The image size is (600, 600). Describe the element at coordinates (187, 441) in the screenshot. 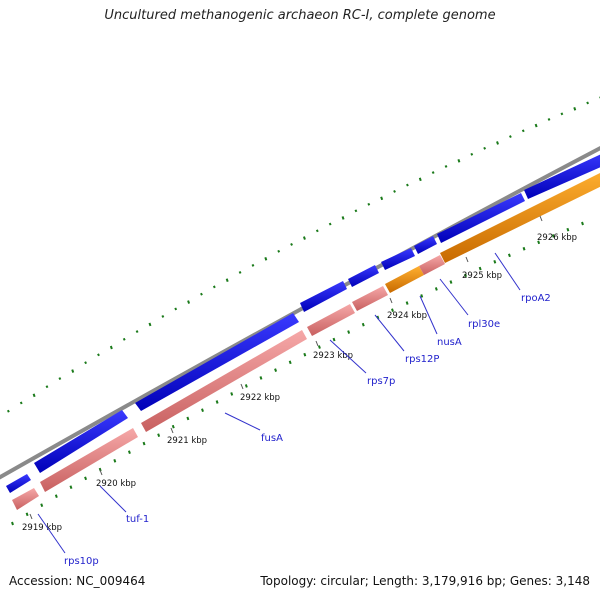

I see `scale-tick-label: 2921 kbp` at that location.